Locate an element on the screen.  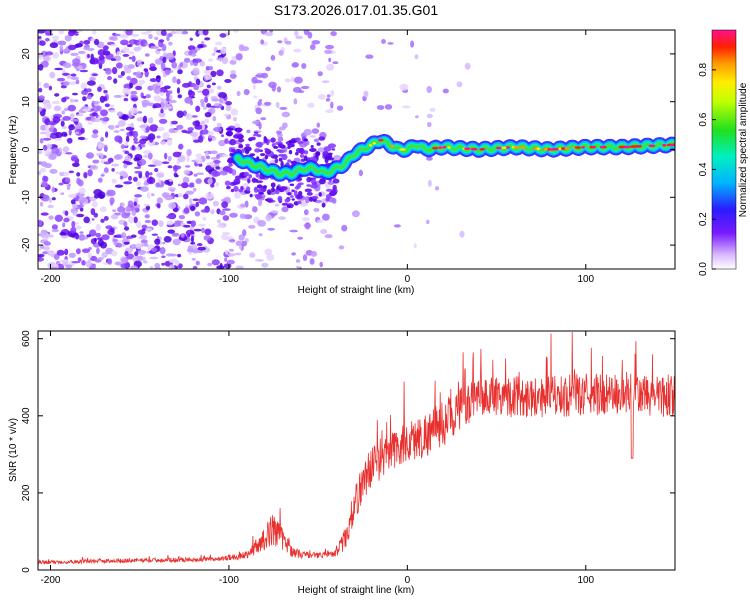
snr-x-label: Height of straight line (km) is located at coordinates (356, 590).